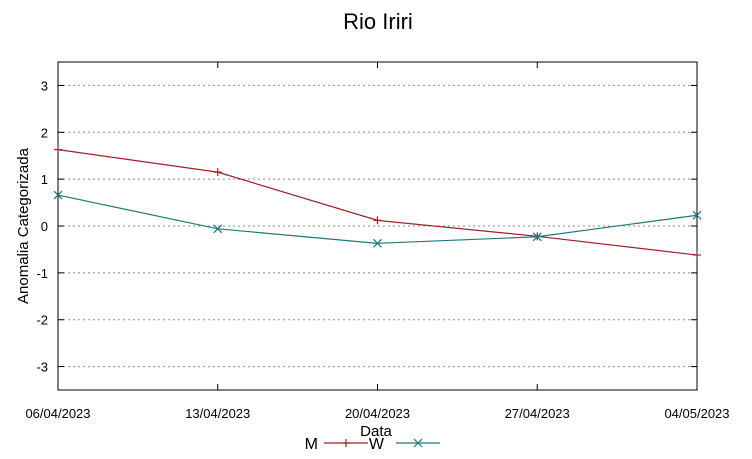 This screenshot has height=459, width=752. Describe the element at coordinates (378, 21) in the screenshot. I see `chart-title: Rio Iriri` at that location.